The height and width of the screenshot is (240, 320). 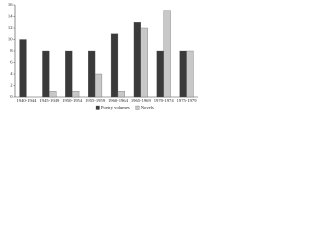 I want to click on y-tick-label: 12, so click(x=10, y=27).